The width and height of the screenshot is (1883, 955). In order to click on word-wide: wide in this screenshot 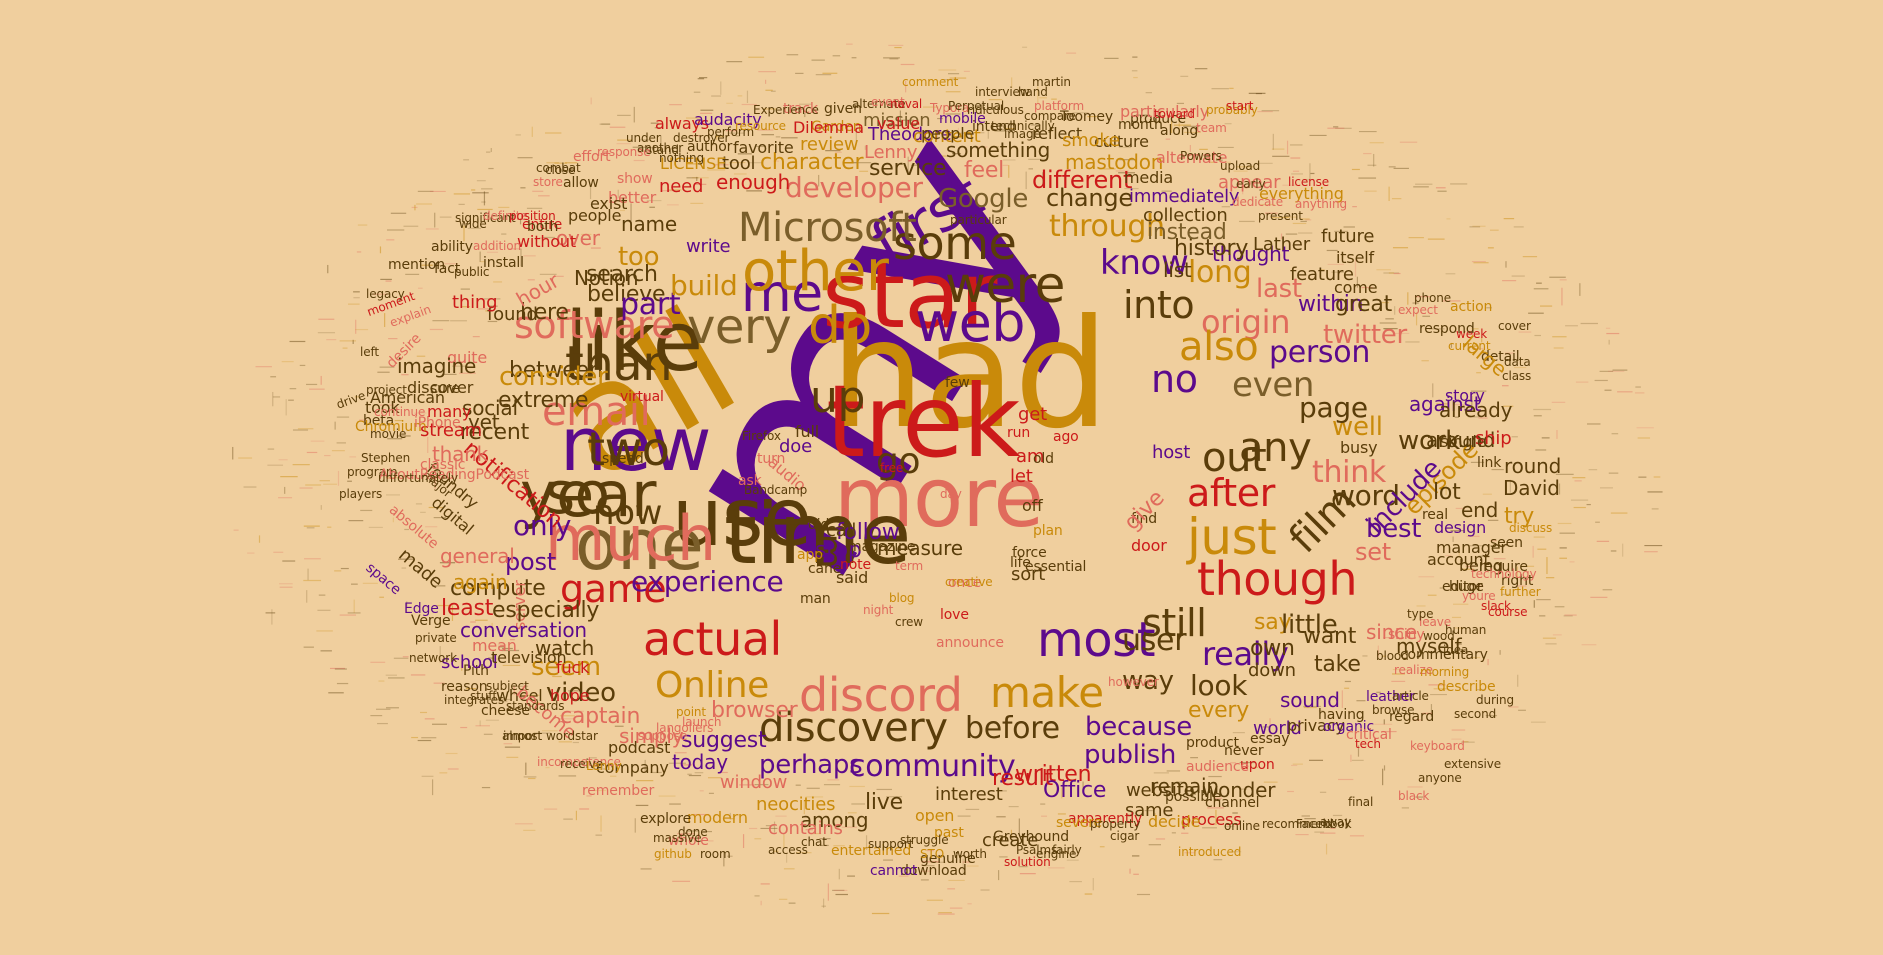, I will do `click(473, 224)`.